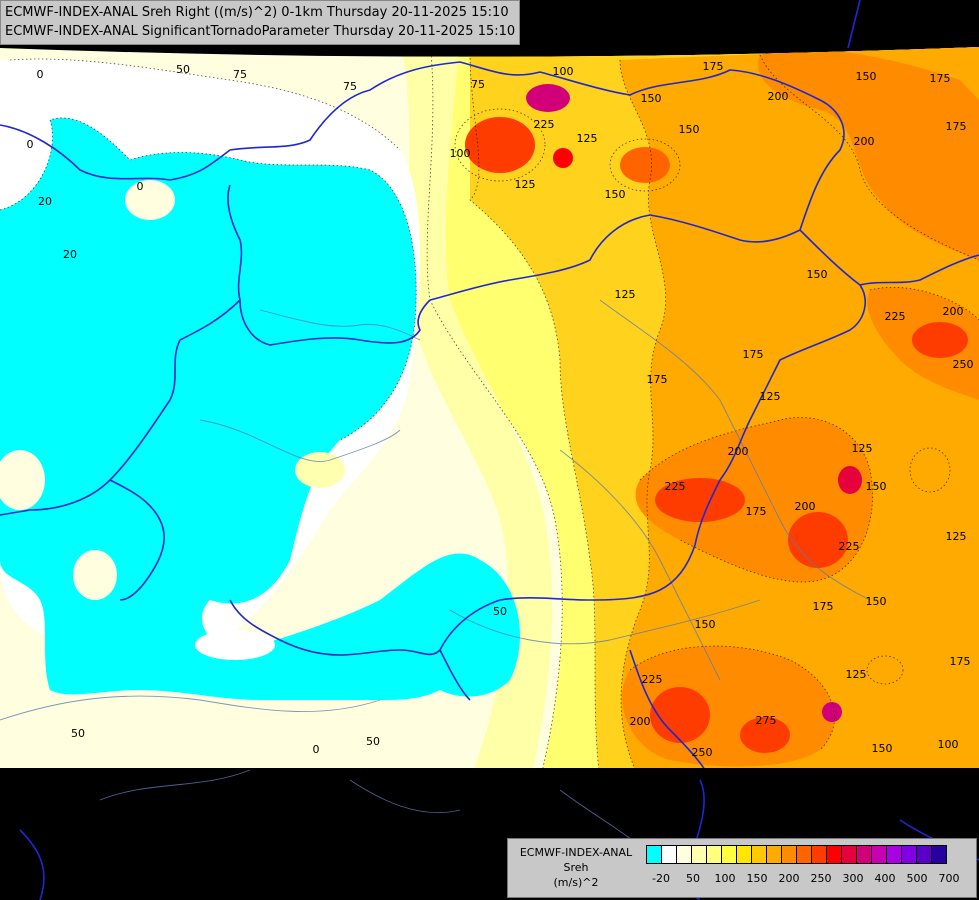 The width and height of the screenshot is (979, 900). I want to click on legend-tick-label: 500, so click(917, 878).